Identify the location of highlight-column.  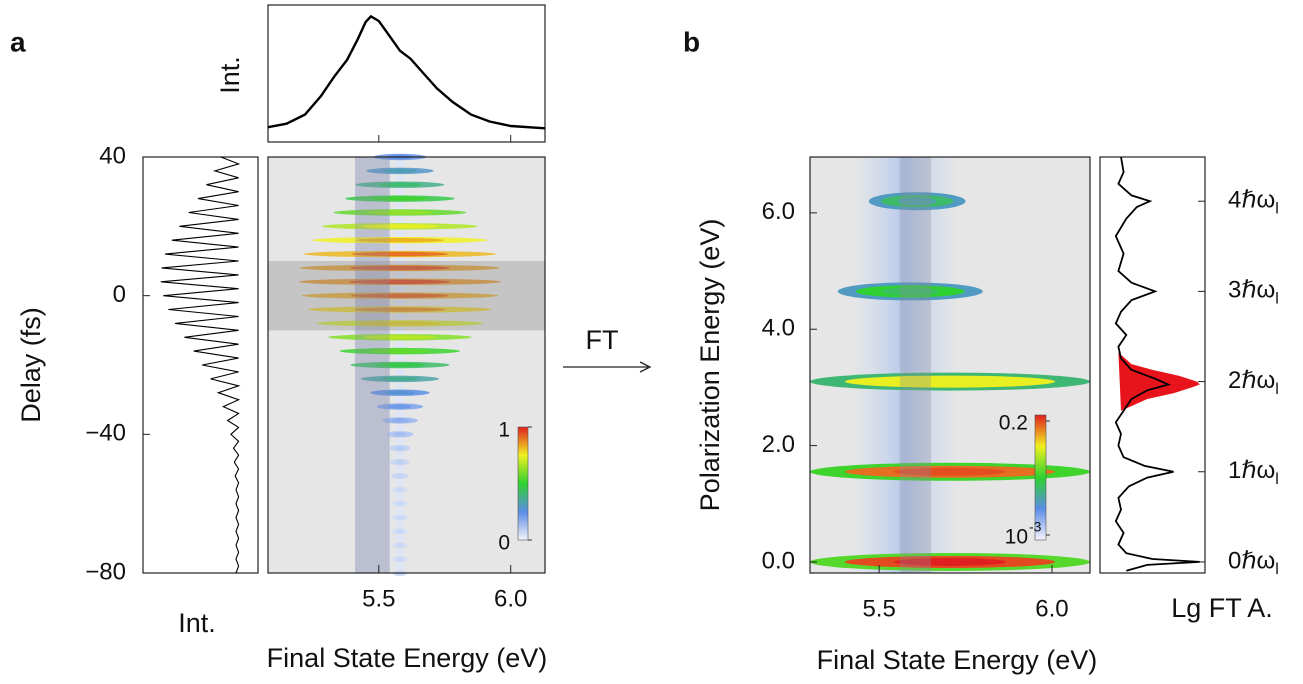
(372, 365).